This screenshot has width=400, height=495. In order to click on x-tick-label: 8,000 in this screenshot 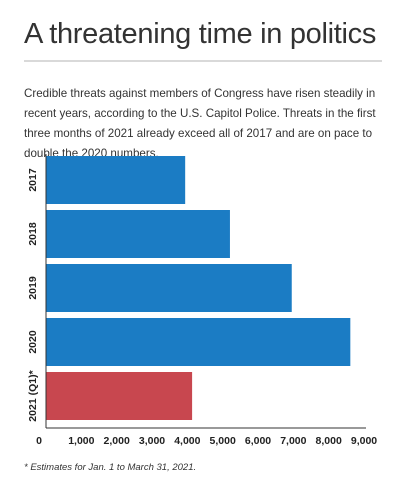, I will do `click(329, 441)`.